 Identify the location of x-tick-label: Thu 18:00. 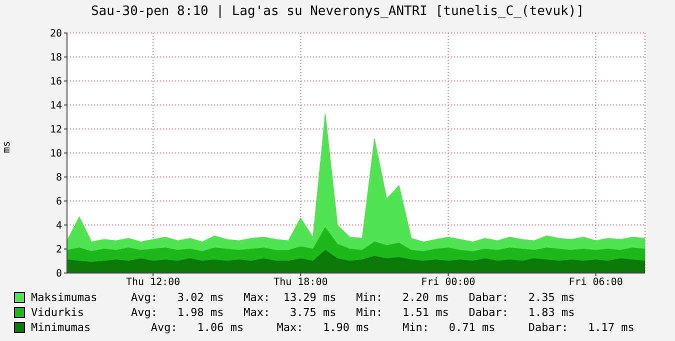
(301, 282).